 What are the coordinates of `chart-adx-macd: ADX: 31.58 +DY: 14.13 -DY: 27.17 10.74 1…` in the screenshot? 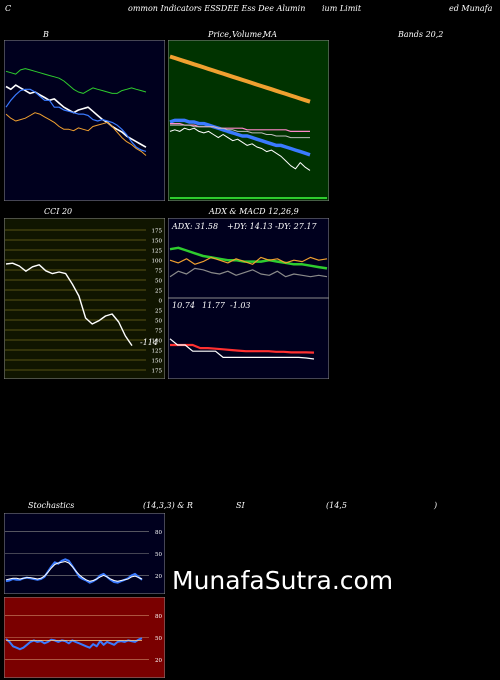 It's located at (248, 298).